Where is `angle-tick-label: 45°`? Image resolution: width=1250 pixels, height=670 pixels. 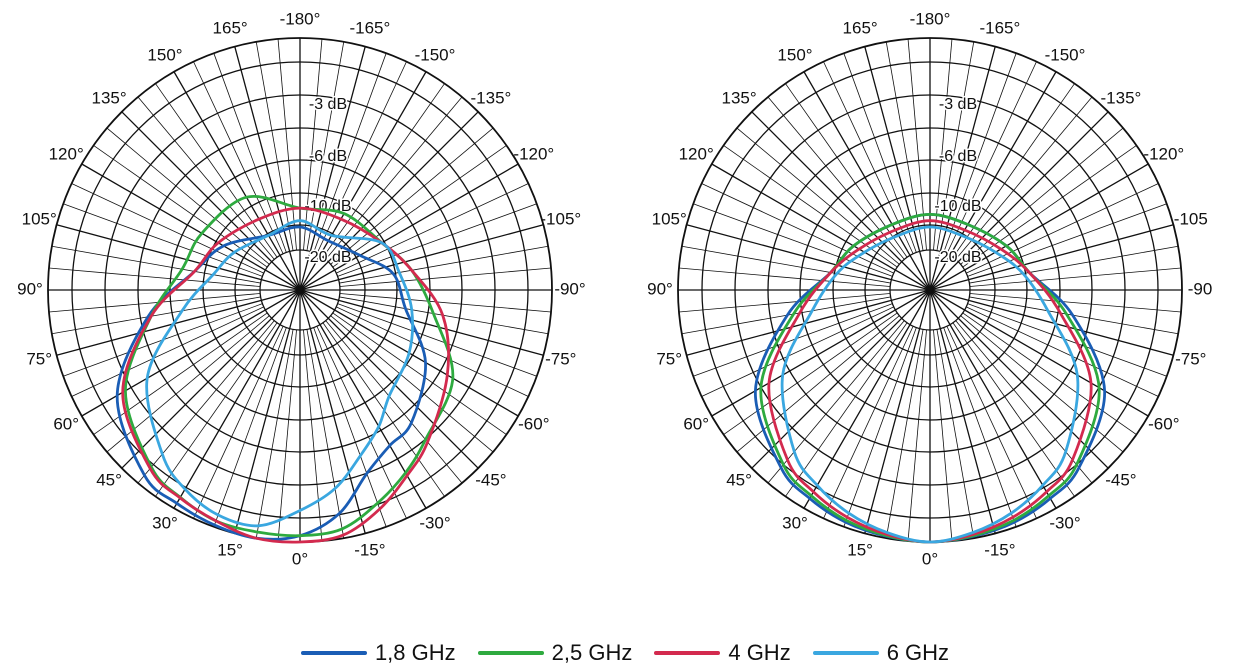
angle-tick-label: 45° is located at coordinates (739, 479).